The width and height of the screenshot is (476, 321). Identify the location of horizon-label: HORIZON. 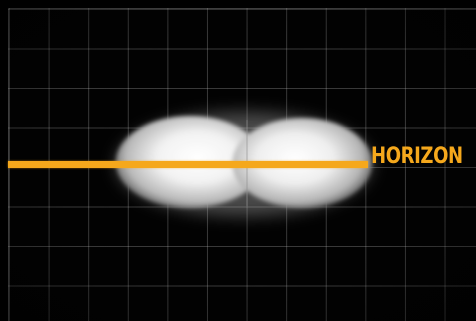
(417, 156).